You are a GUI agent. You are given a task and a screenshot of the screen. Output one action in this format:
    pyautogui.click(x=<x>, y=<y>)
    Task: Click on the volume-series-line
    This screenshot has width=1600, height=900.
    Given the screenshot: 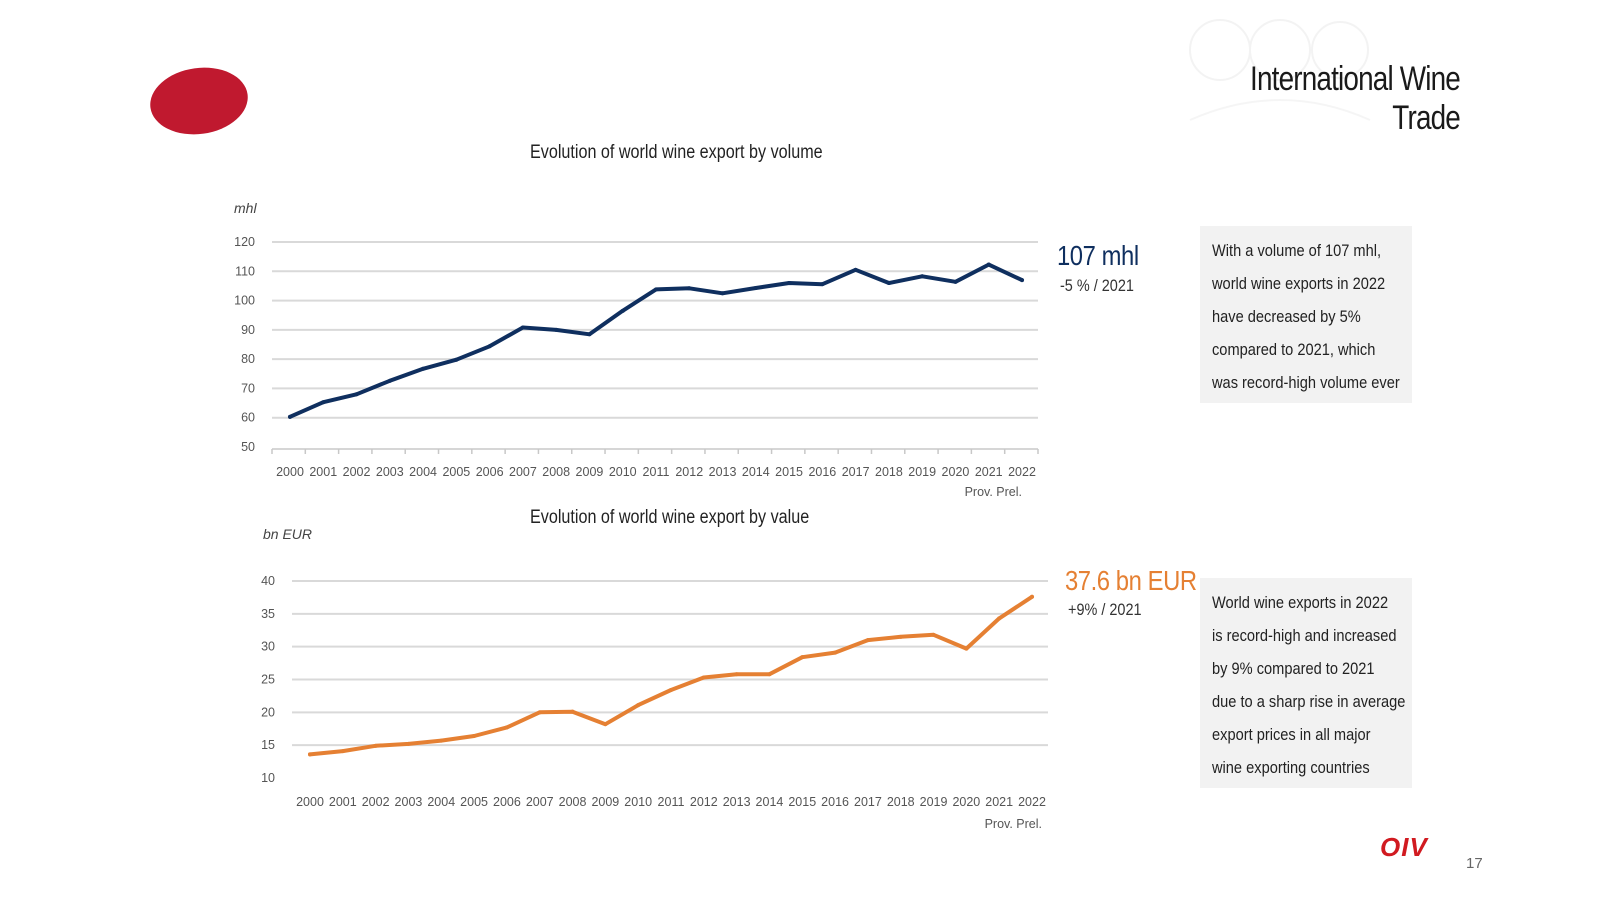 What is the action you would take?
    pyautogui.click(x=656, y=340)
    